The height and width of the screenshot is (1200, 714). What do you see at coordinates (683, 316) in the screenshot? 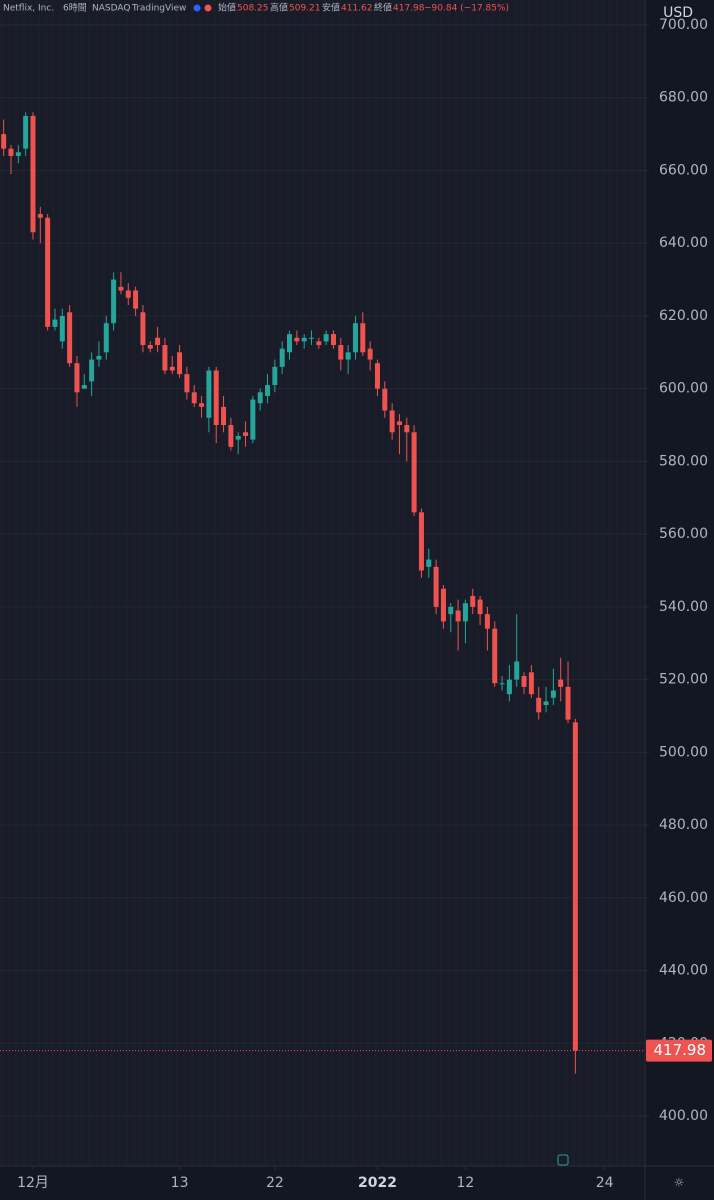
I see `y-tick-label: 620.00` at bounding box center [683, 316].